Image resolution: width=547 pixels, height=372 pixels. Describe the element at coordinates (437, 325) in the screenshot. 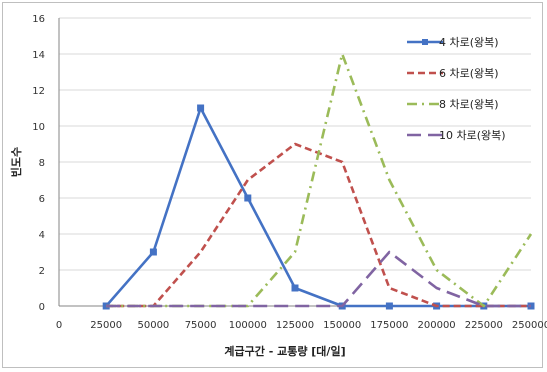

I see `x-tick-label: 200000` at that location.